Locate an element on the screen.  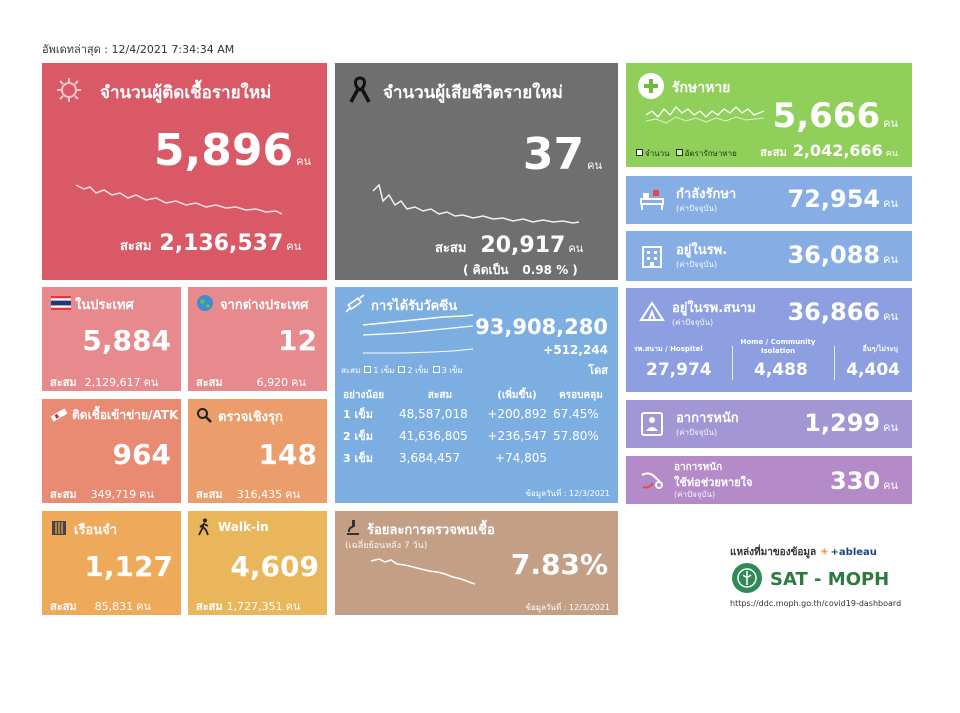
field-hospital-value: 36,866 is located at coordinates (834, 312).